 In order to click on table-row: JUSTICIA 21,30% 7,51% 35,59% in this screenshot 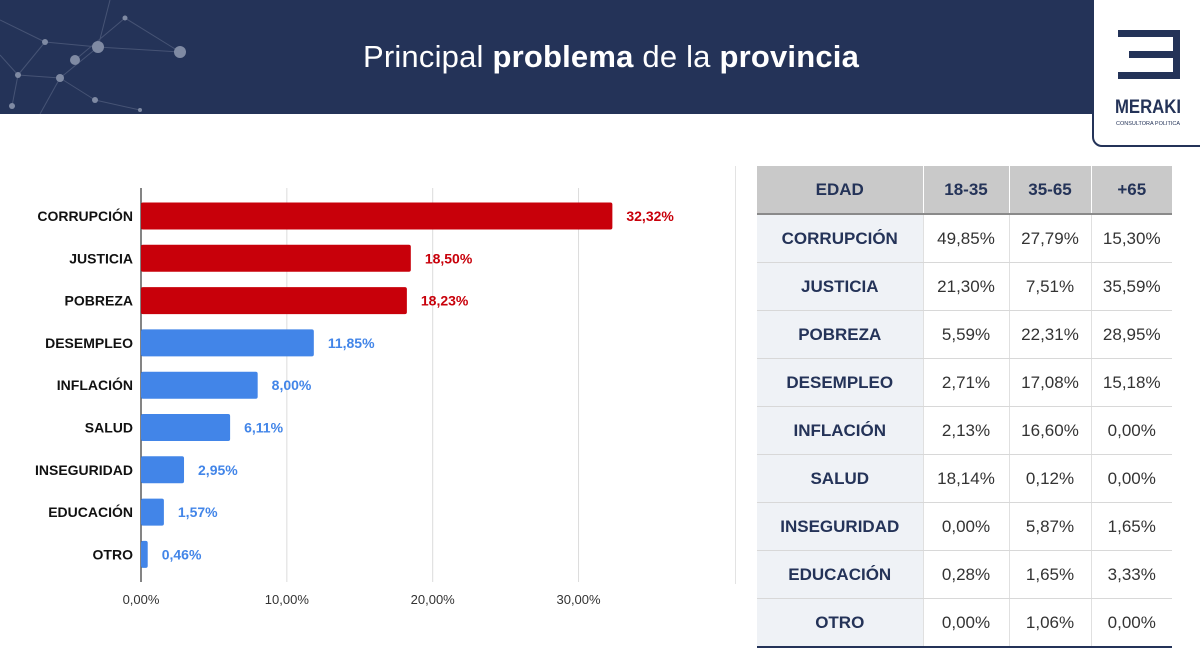, I will do `click(964, 286)`.